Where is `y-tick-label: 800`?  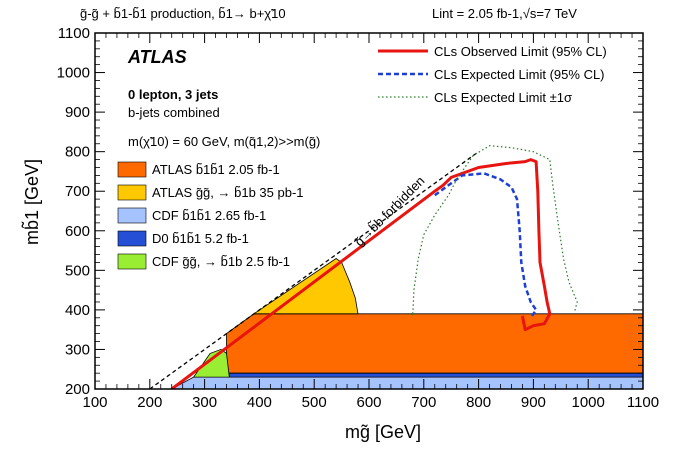
y-tick-label: 800 is located at coordinates (77, 152).